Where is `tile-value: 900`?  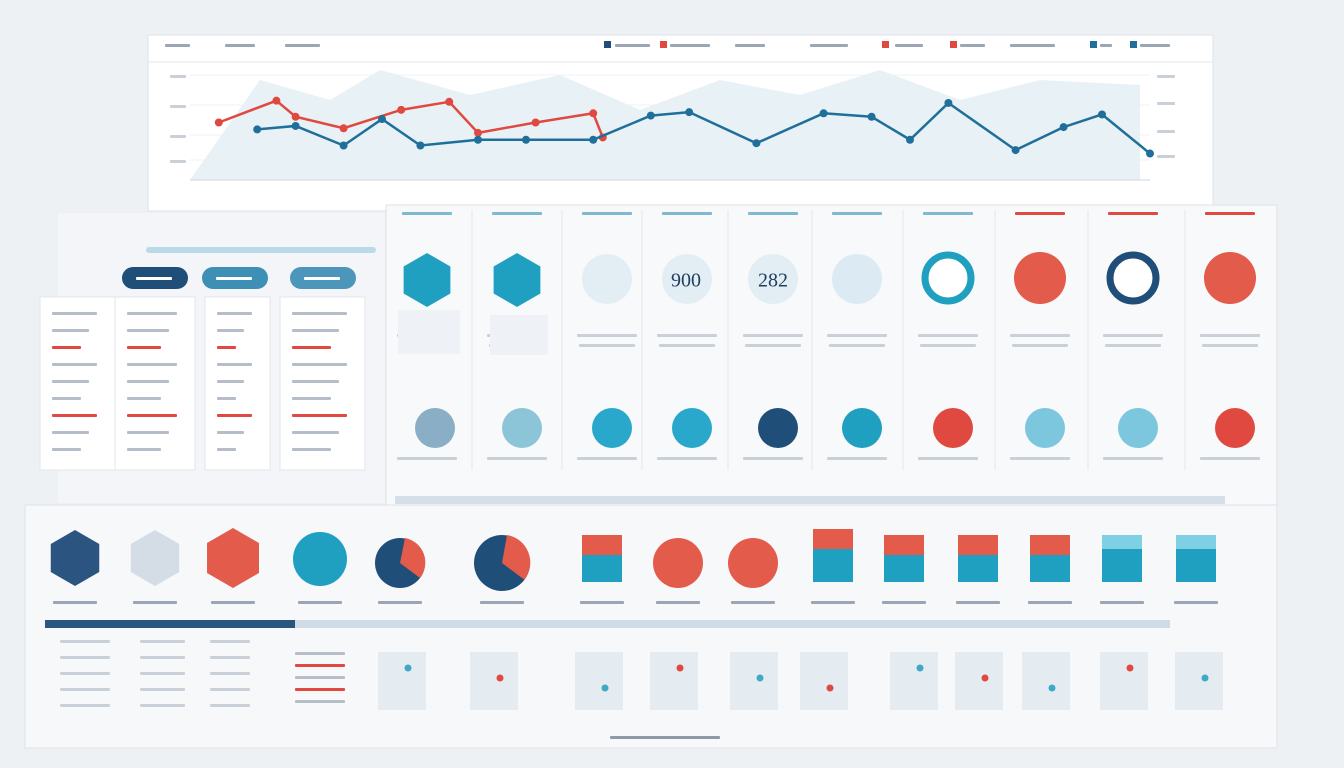
tile-value: 900 is located at coordinates (686, 281).